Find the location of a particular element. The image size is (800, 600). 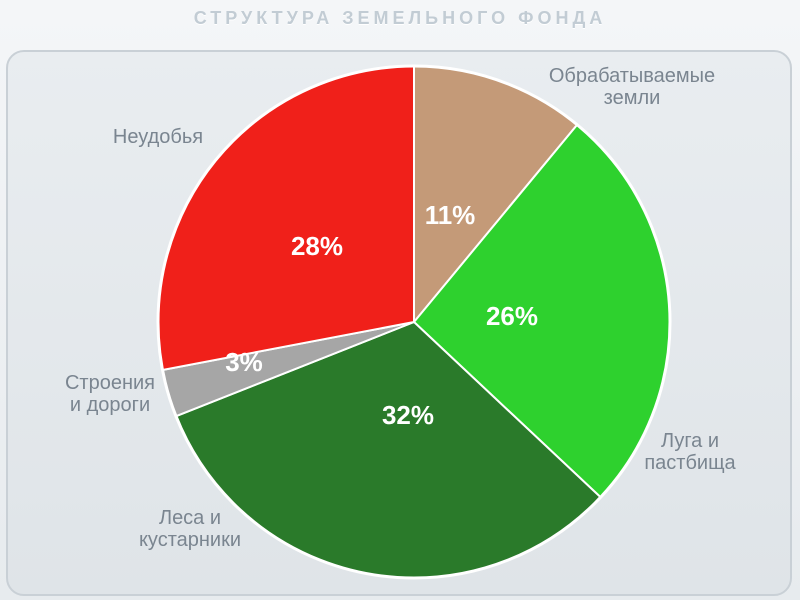

category-label-wasteland: Неудобья is located at coordinates (158, 137).